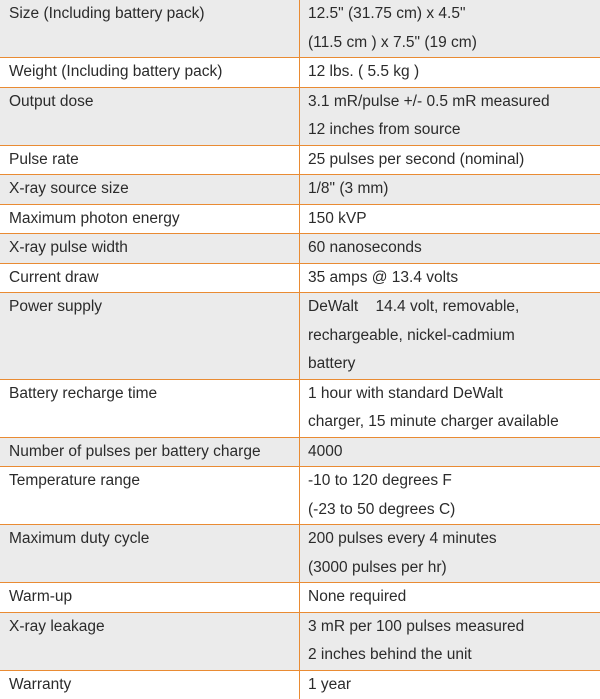 This screenshot has width=600, height=699. I want to click on table-row: Warranty 1 year, so click(300, 684).